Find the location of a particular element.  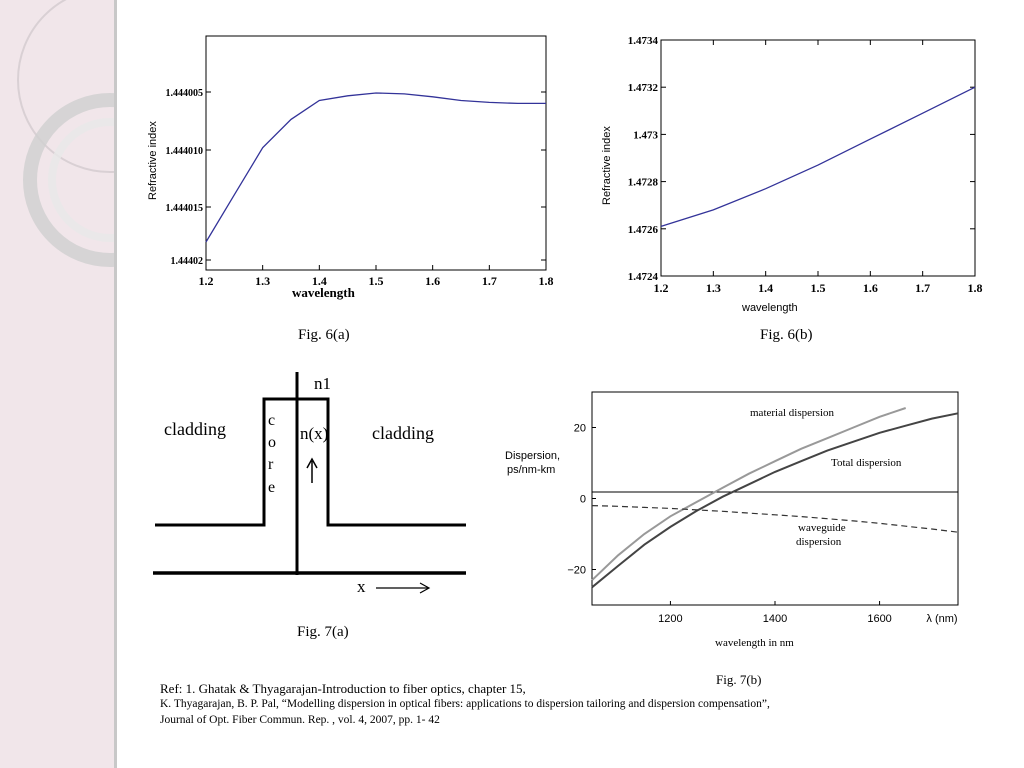

fig6a-ytick-label: 1.44402 is located at coordinates (187, 261).